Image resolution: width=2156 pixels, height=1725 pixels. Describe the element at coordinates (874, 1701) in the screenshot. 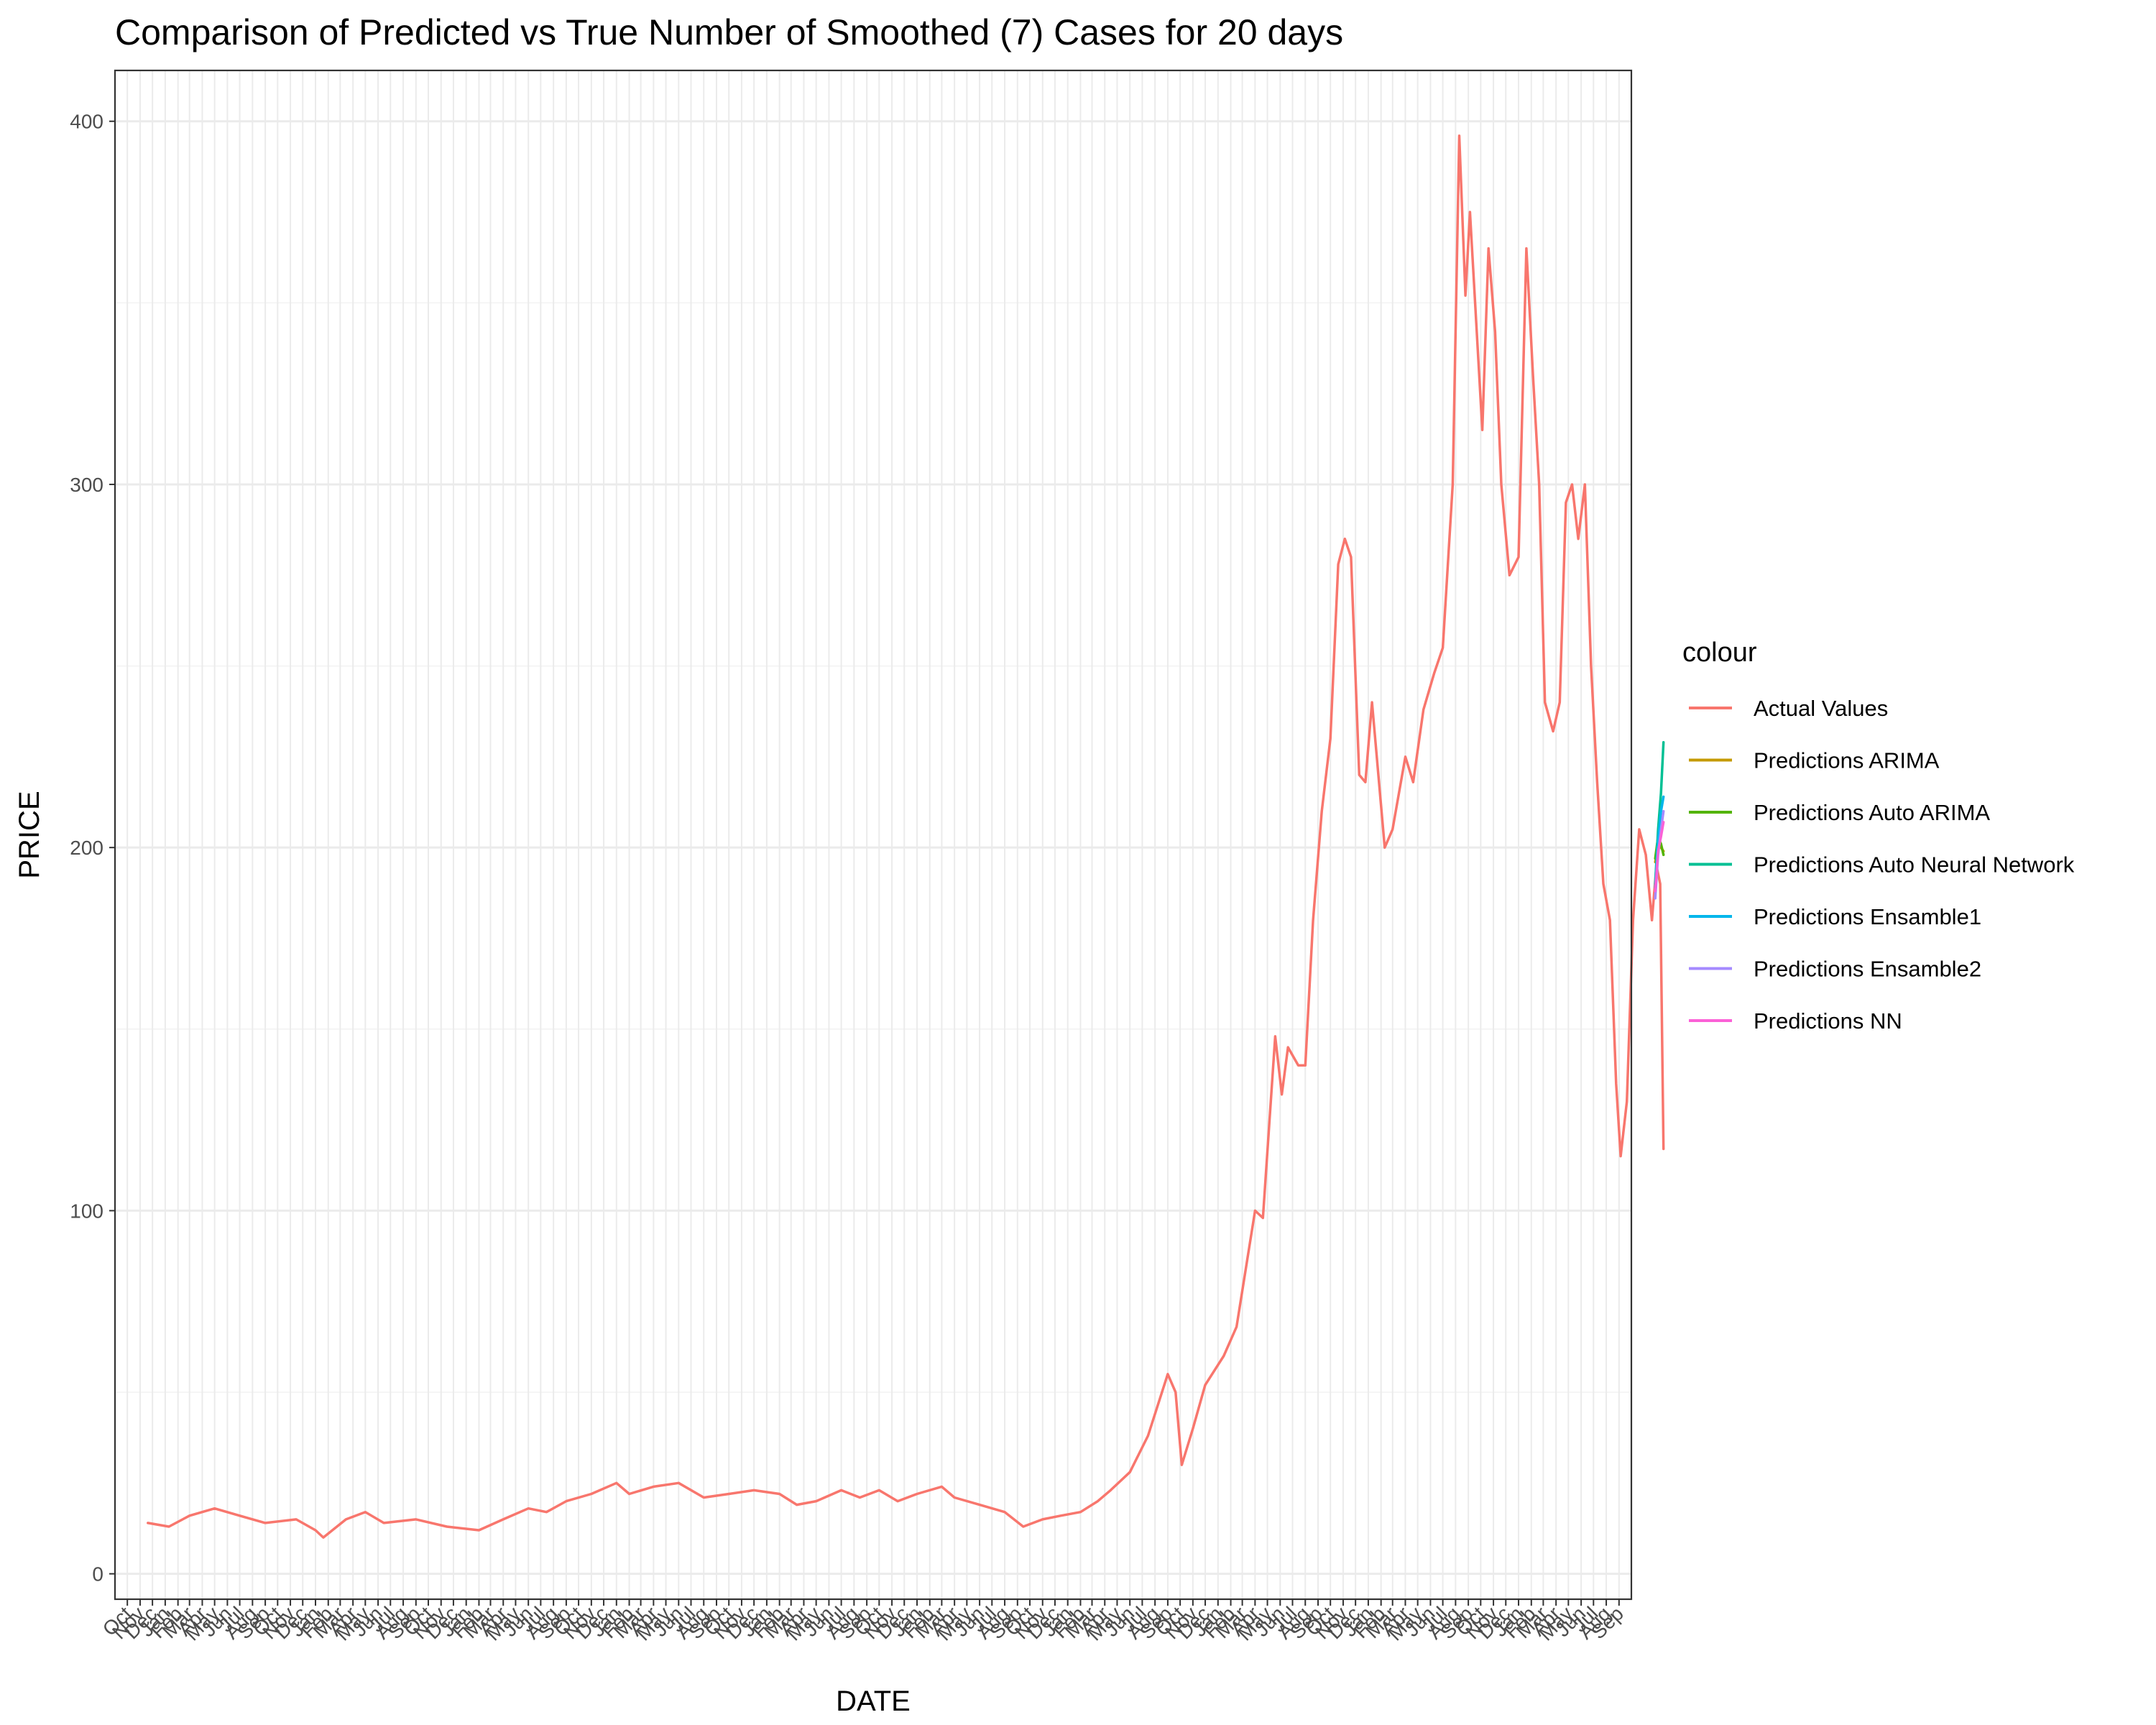

I see `x-axis-title: DATE` at that location.